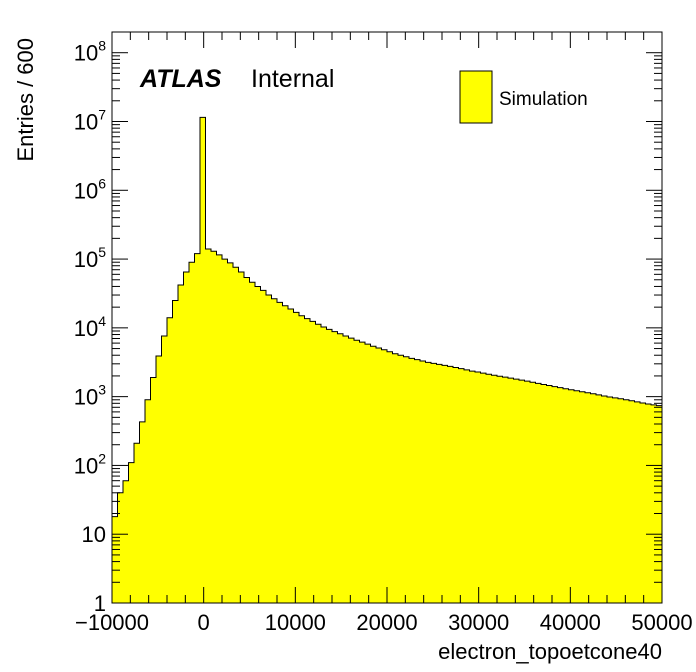  Describe the element at coordinates (478, 622) in the screenshot. I see `x-tick-label: 30000` at that location.